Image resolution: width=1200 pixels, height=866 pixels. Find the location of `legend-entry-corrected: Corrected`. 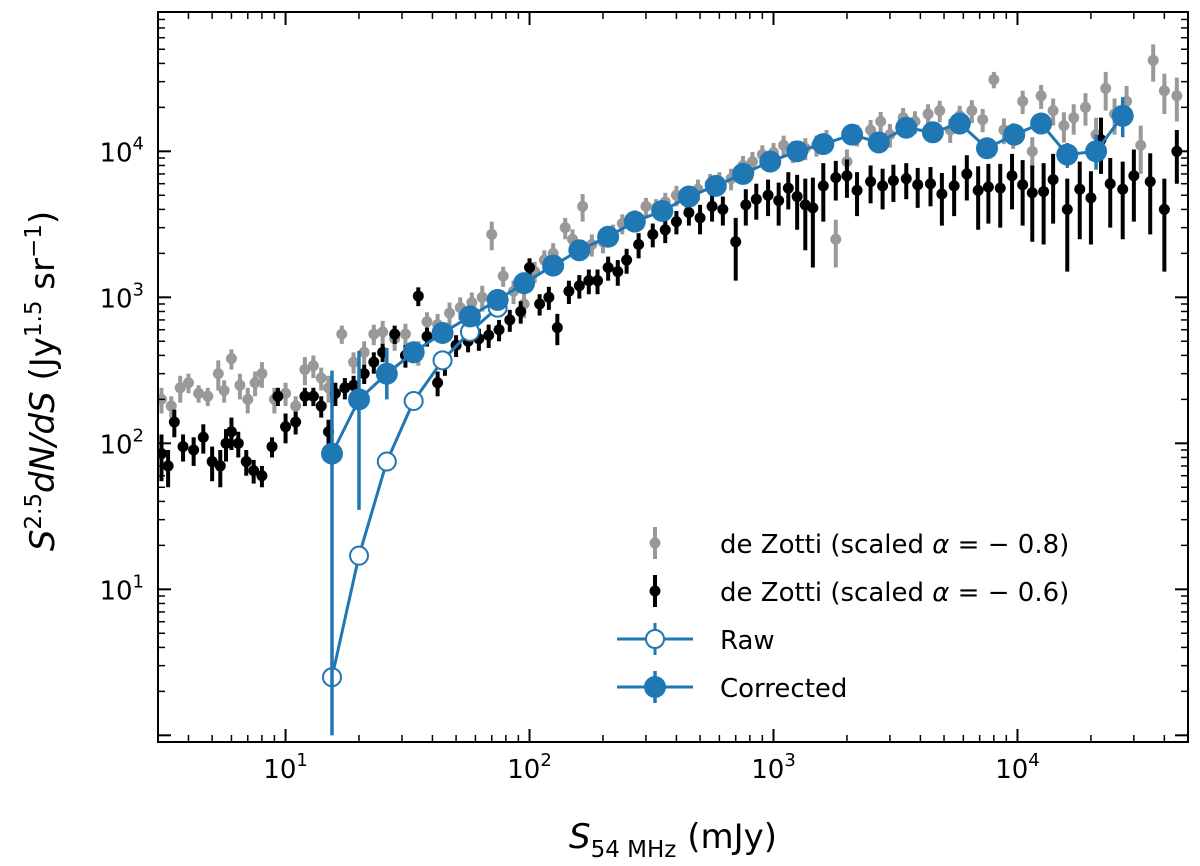

legend-entry-corrected: Corrected is located at coordinates (732, 687).